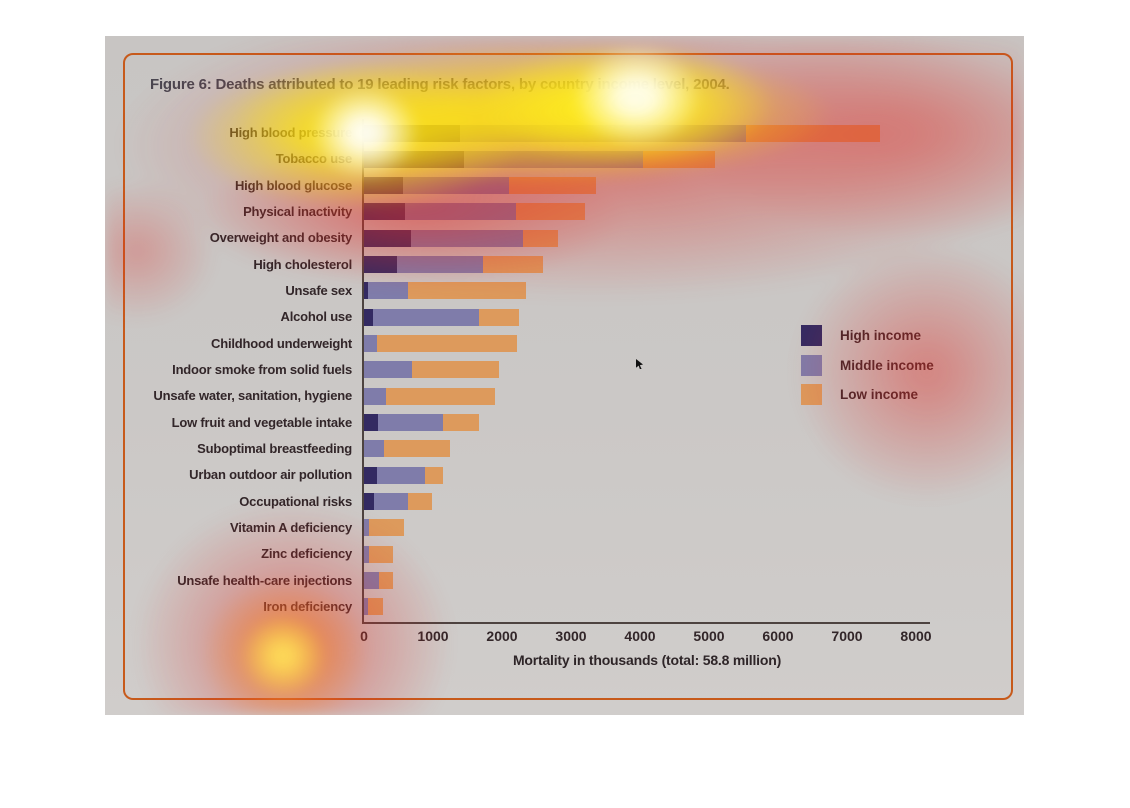 Image resolution: width=1130 pixels, height=808 pixels. Describe the element at coordinates (290, 132) in the screenshot. I see `risk-factor-label: High blood pressure` at that location.